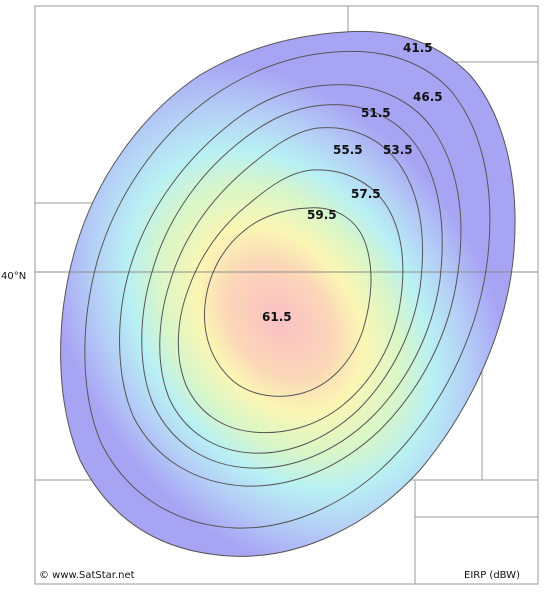  Describe the element at coordinates (13, 276) in the screenshot. I see `latitude-label: 40°N` at that location.